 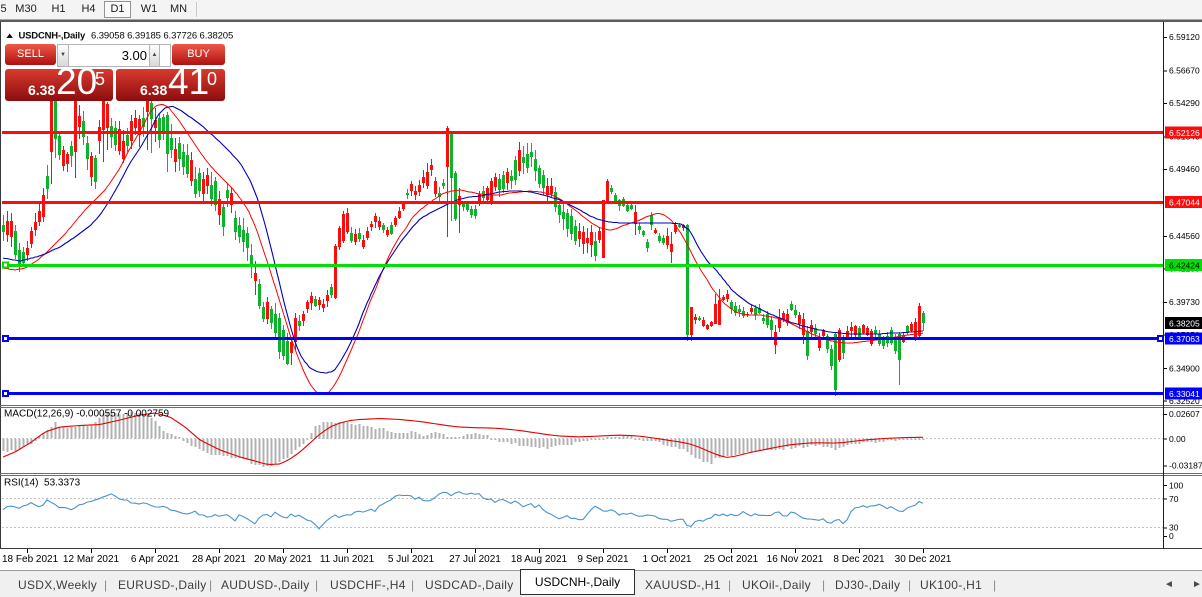 I want to click on svg-text:MACD(12,26,9) -0.000557 -0.002: MACD(12,26,9) -0.000557 -0.002759, so click(x=87, y=414).